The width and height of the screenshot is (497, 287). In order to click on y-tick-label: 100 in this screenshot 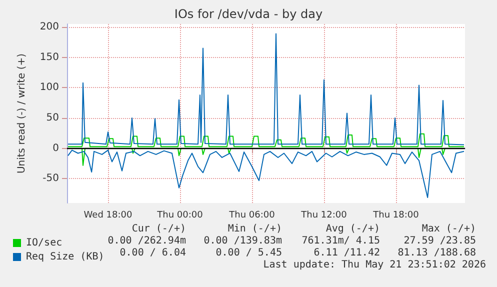, I will do `click(49, 88)`.